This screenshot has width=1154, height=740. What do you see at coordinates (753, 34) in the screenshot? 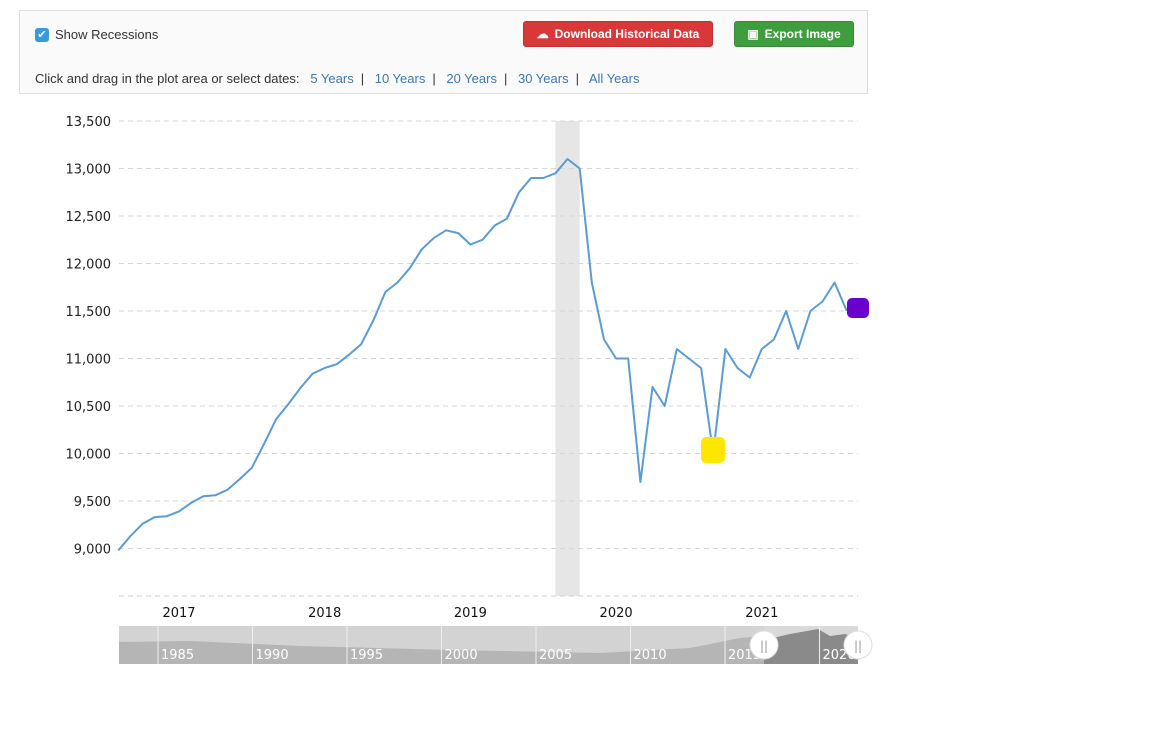
I see `image-icon: ▣` at bounding box center [753, 34].